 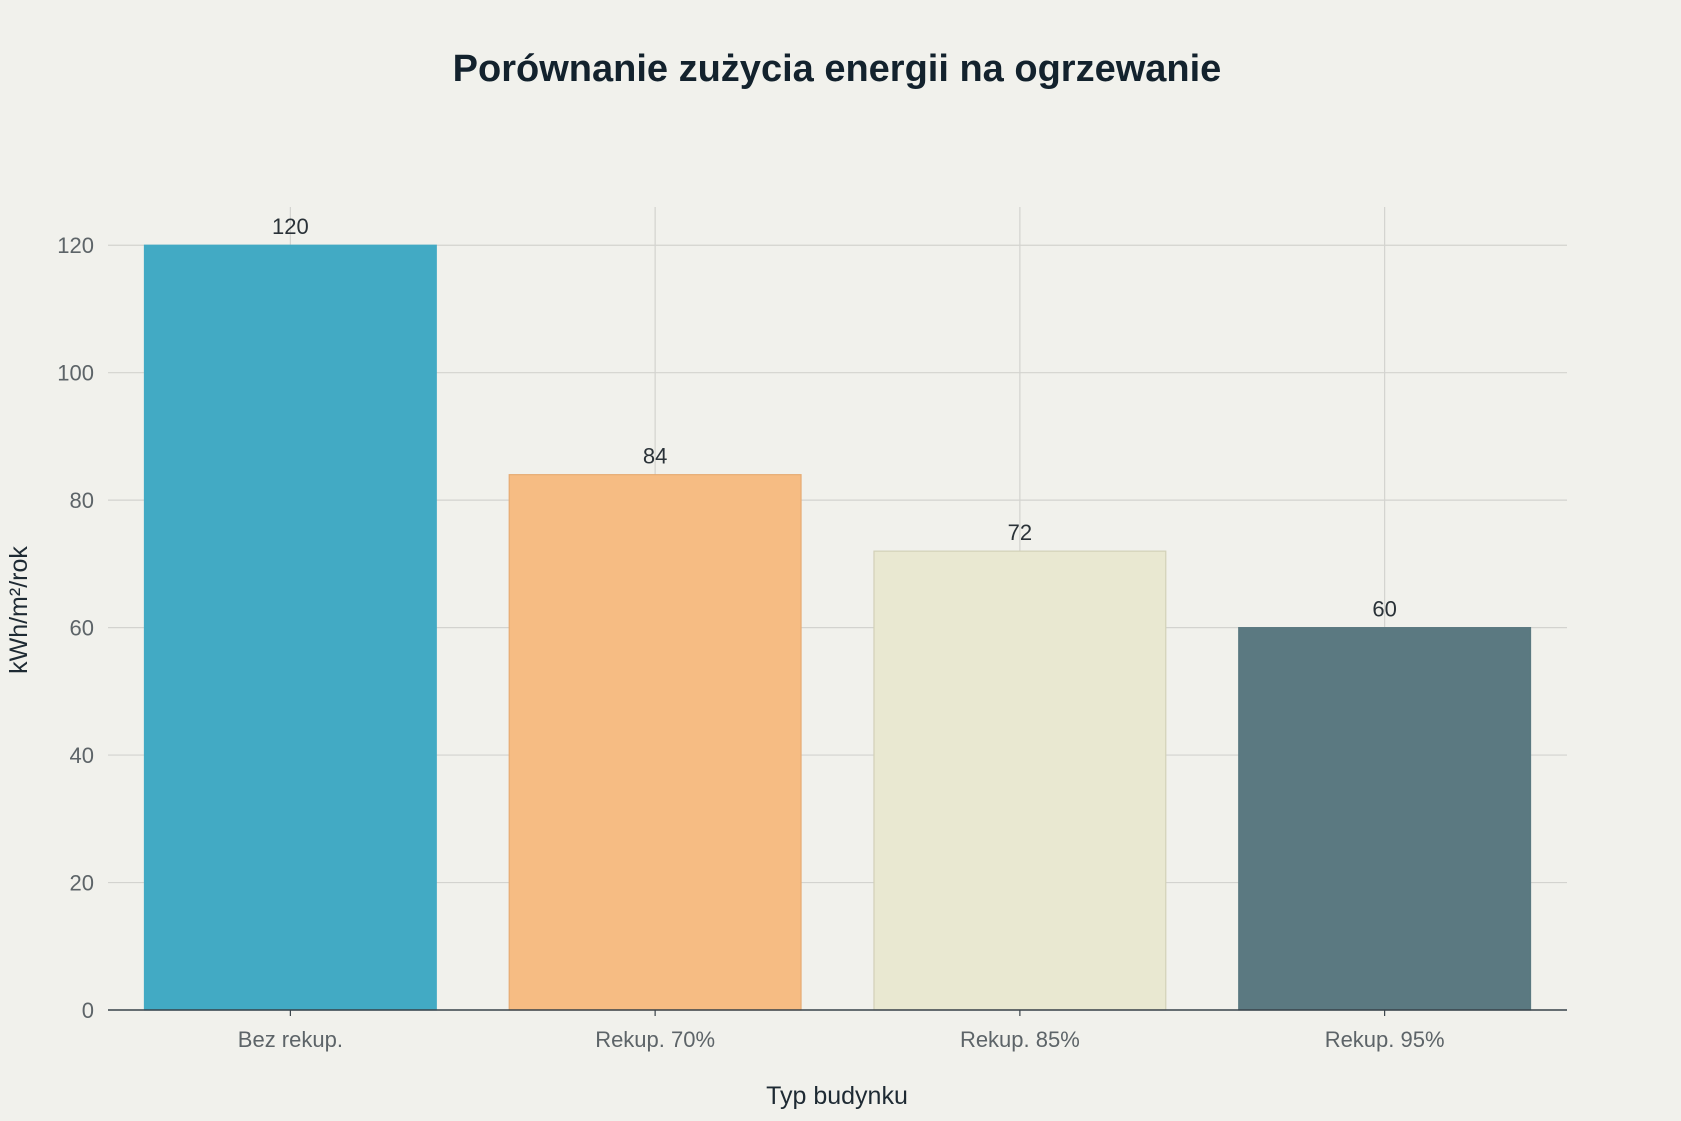 What do you see at coordinates (19, 610) in the screenshot?
I see `y-axis-title: kWh/m²/rok` at bounding box center [19, 610].